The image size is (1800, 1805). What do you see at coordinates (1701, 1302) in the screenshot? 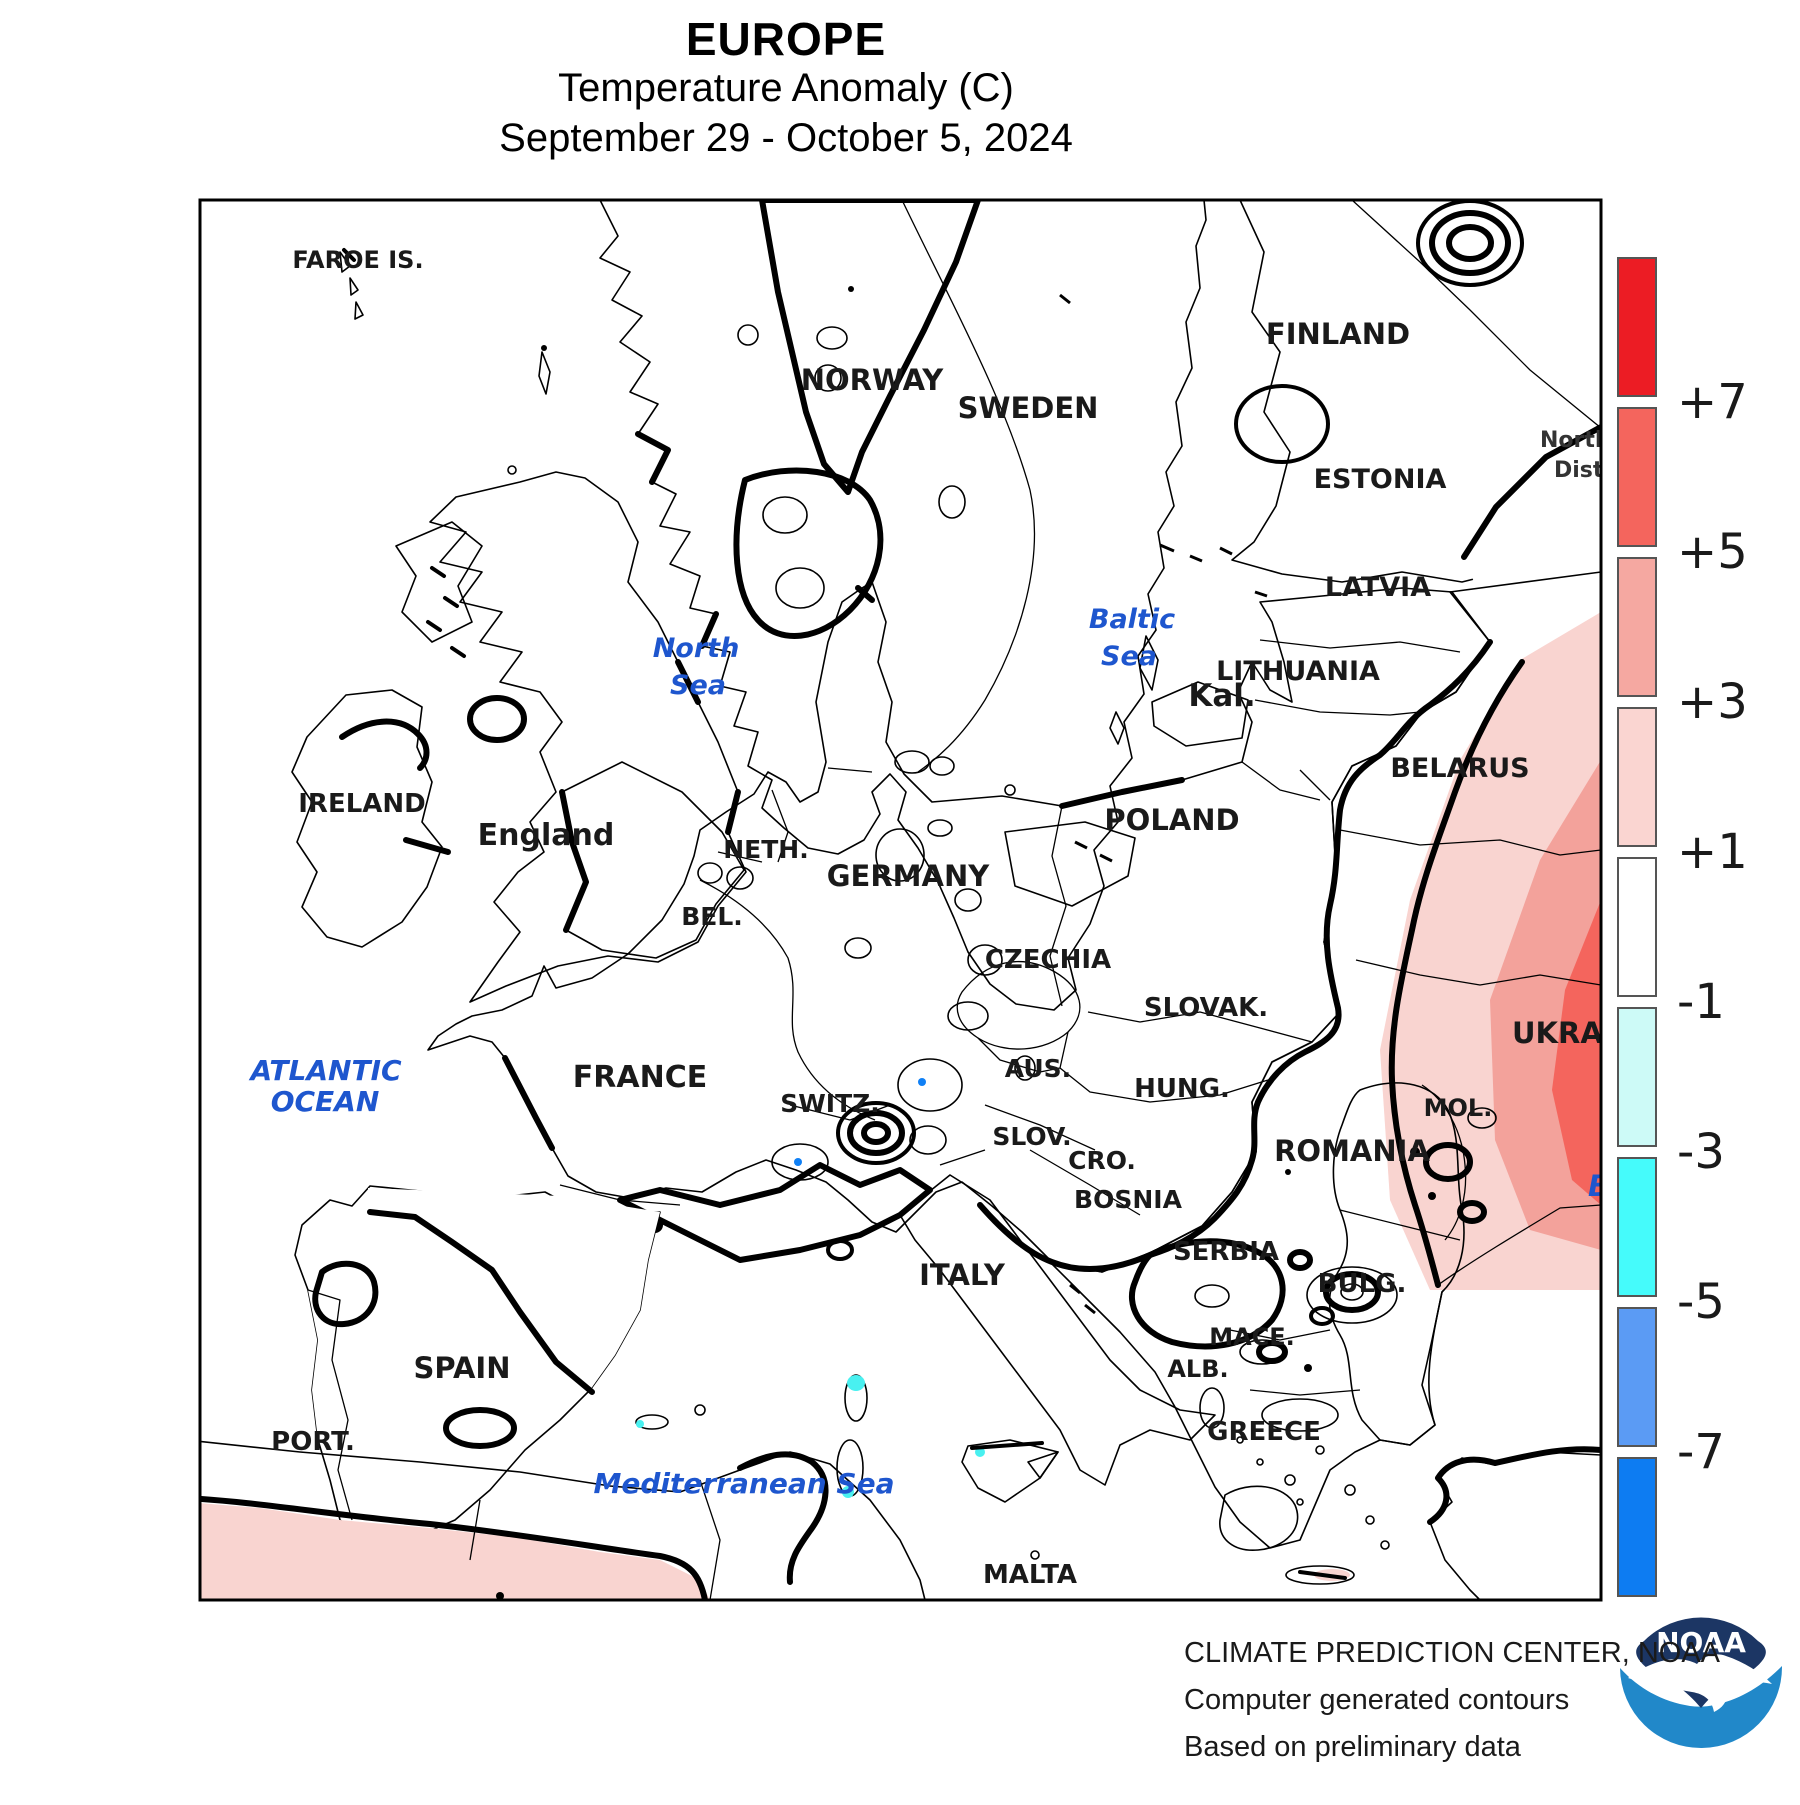
I see `legend-tick-5: -5` at bounding box center [1701, 1302].